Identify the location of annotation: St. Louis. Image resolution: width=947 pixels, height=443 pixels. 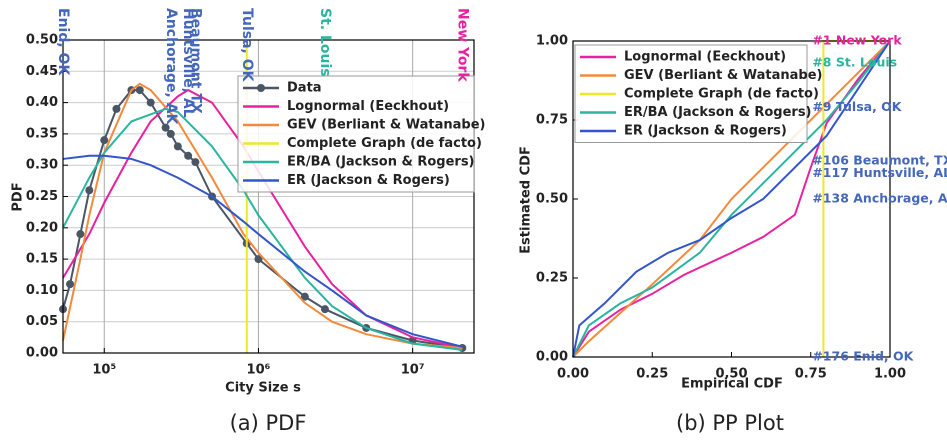
(325, 42).